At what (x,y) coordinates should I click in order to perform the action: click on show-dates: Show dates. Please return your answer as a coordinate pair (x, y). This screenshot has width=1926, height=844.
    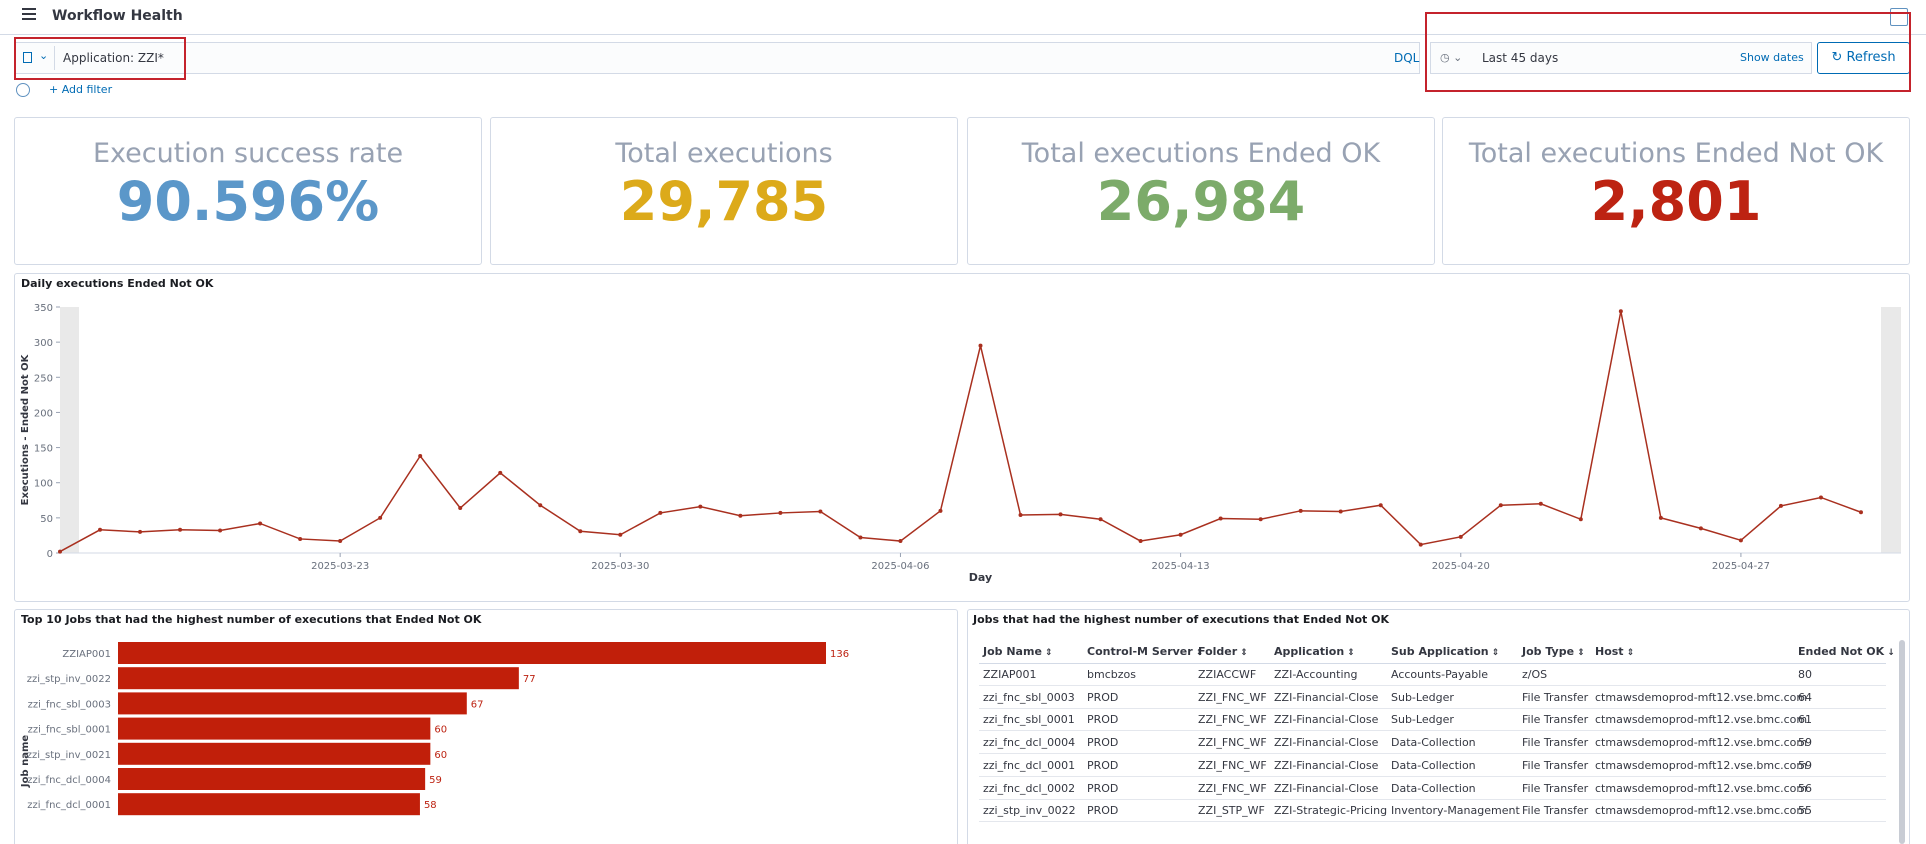
    Looking at the image, I should click on (1772, 57).